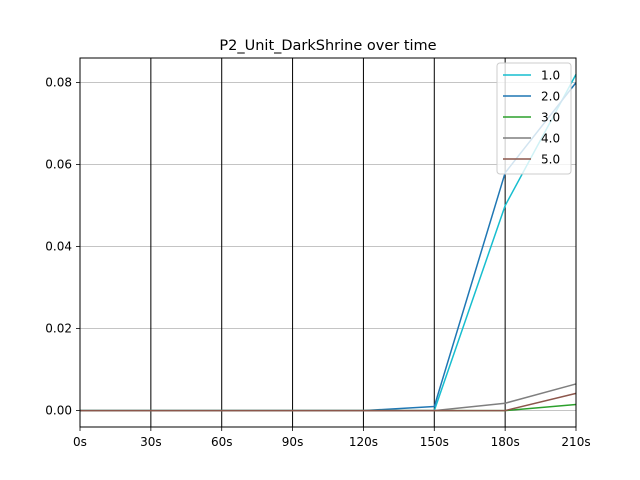 This screenshot has width=640, height=480. What do you see at coordinates (550, 139) in the screenshot?
I see `legend-label-4.0: 4.0` at bounding box center [550, 139].